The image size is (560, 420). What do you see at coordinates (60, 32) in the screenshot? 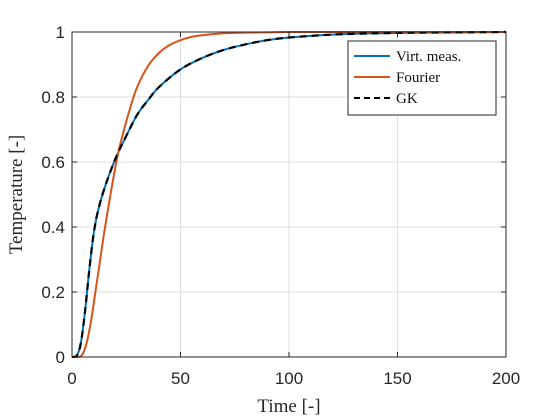
I see `y-tick-label: 1` at bounding box center [60, 32].